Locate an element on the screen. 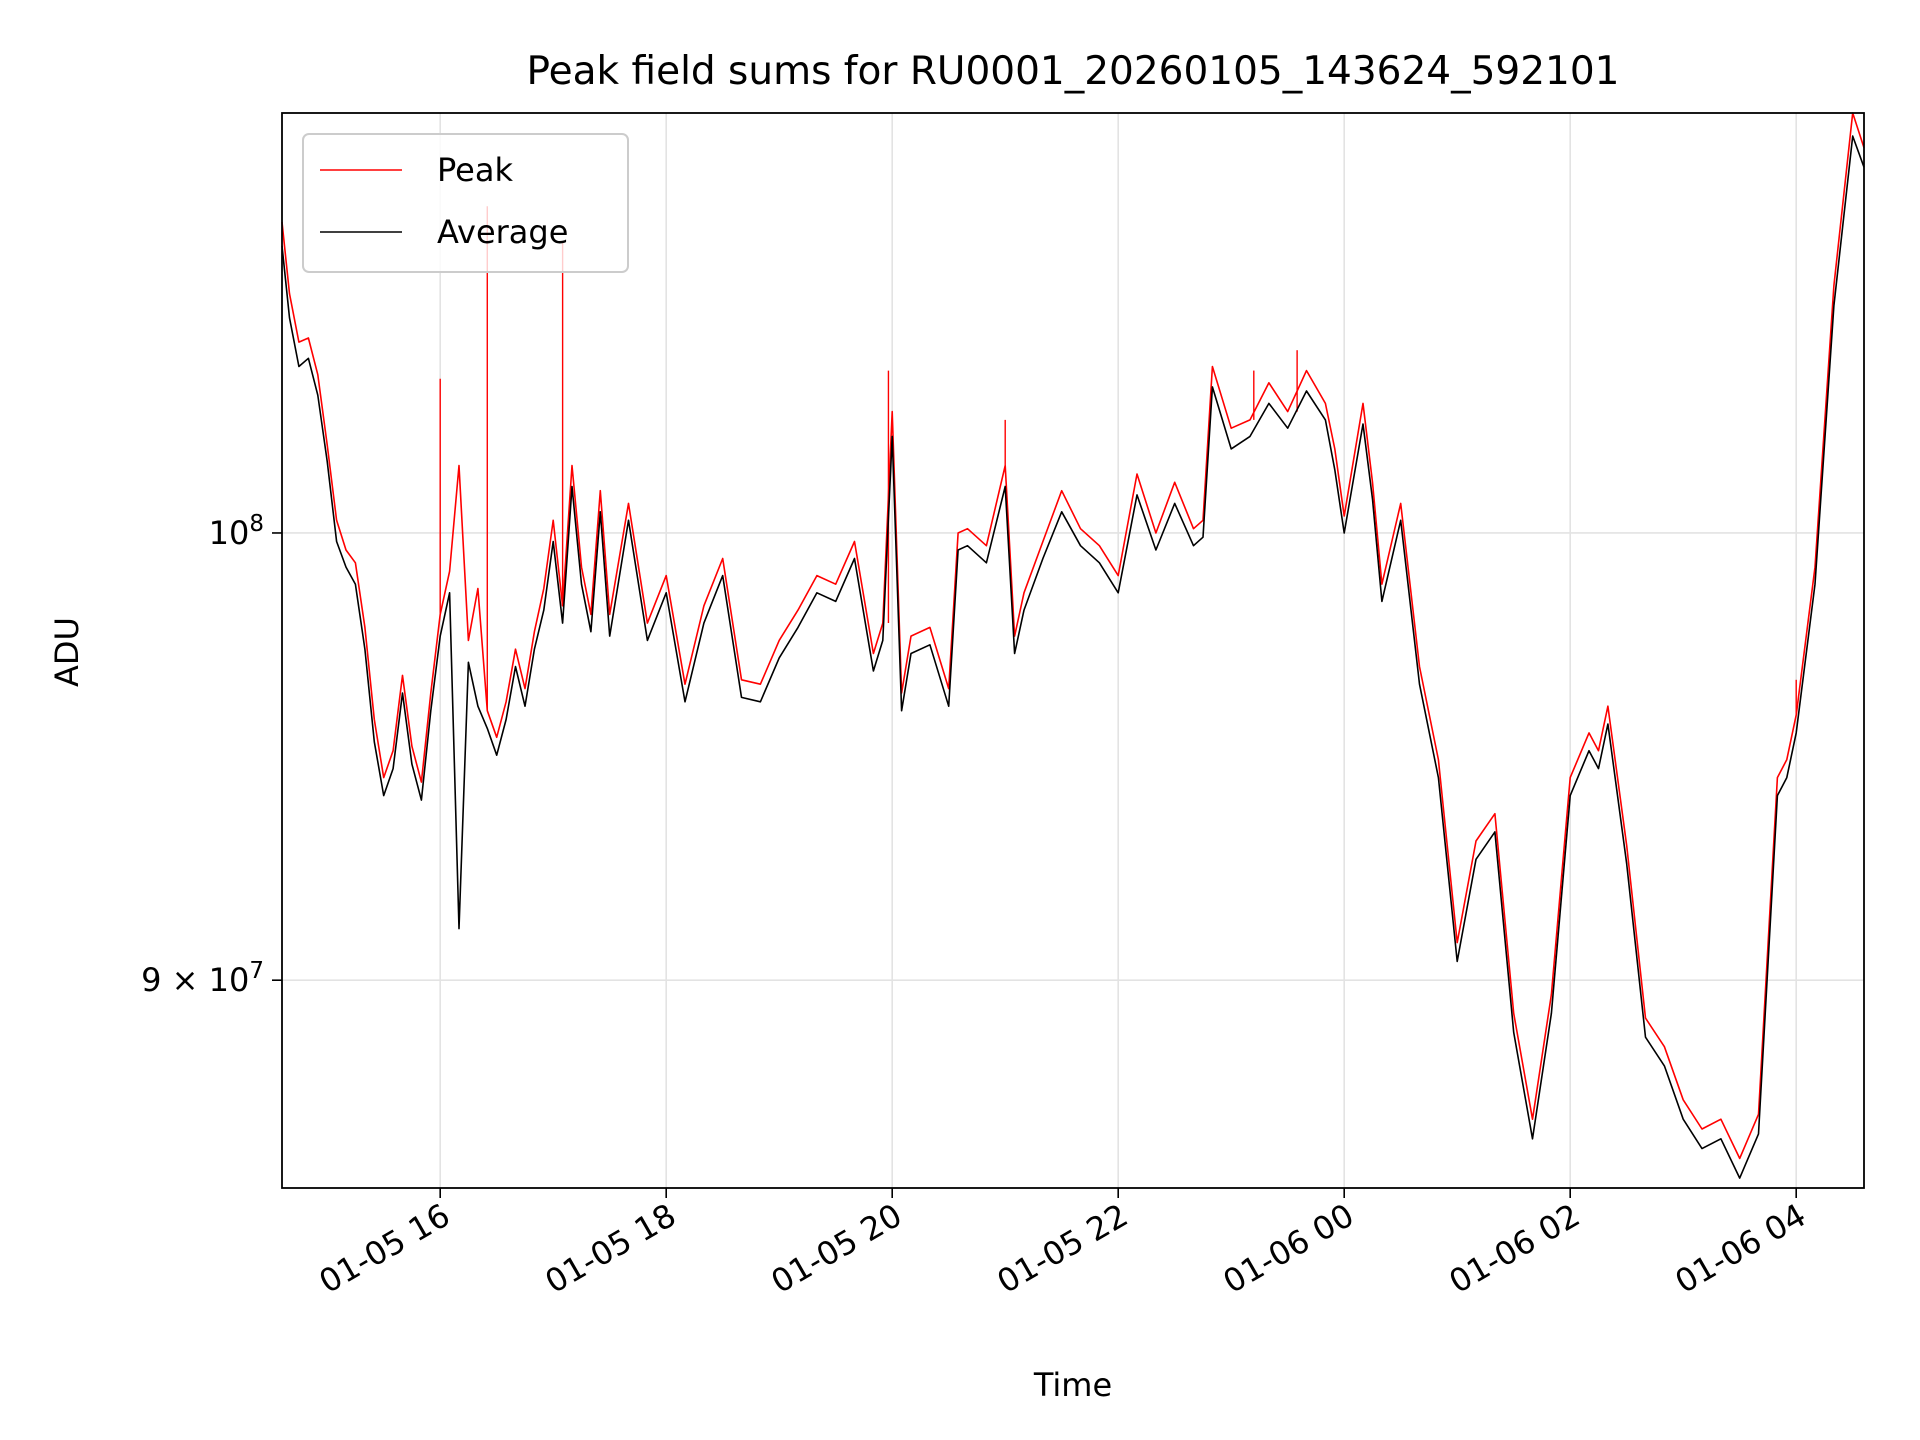 The height and width of the screenshot is (1440, 1920). legend-average-label: Average is located at coordinates (502, 232).